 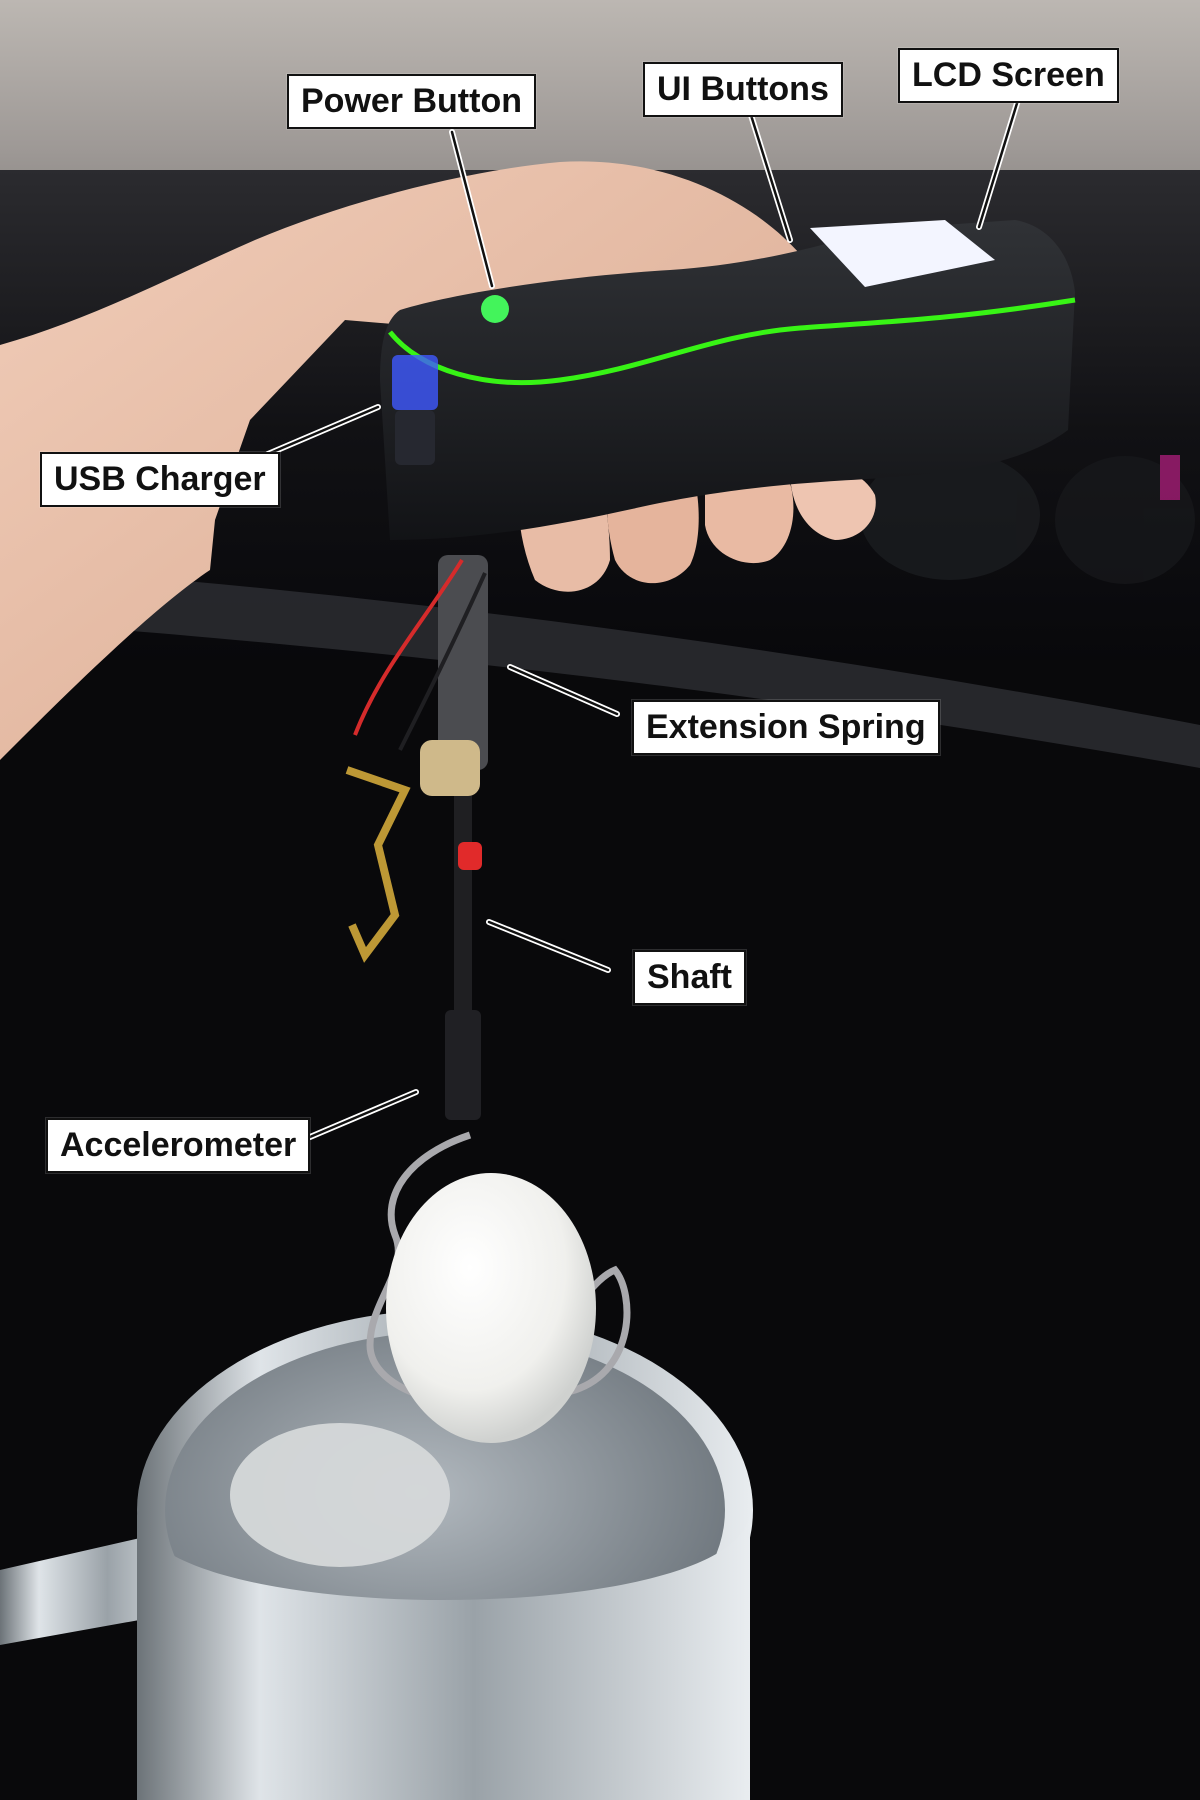 I want to click on label-shaft: Shaft, so click(x=689, y=977).